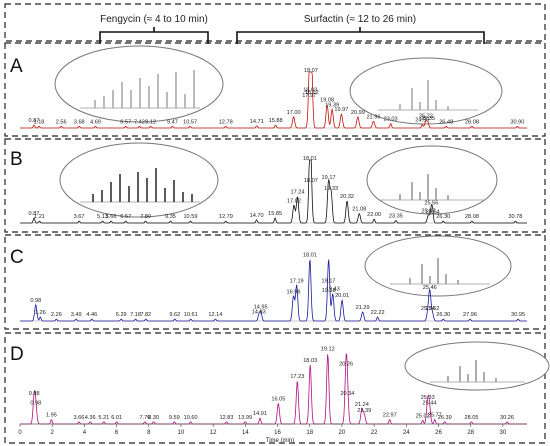  I want to click on peak-label: 9.59, so click(174, 418).